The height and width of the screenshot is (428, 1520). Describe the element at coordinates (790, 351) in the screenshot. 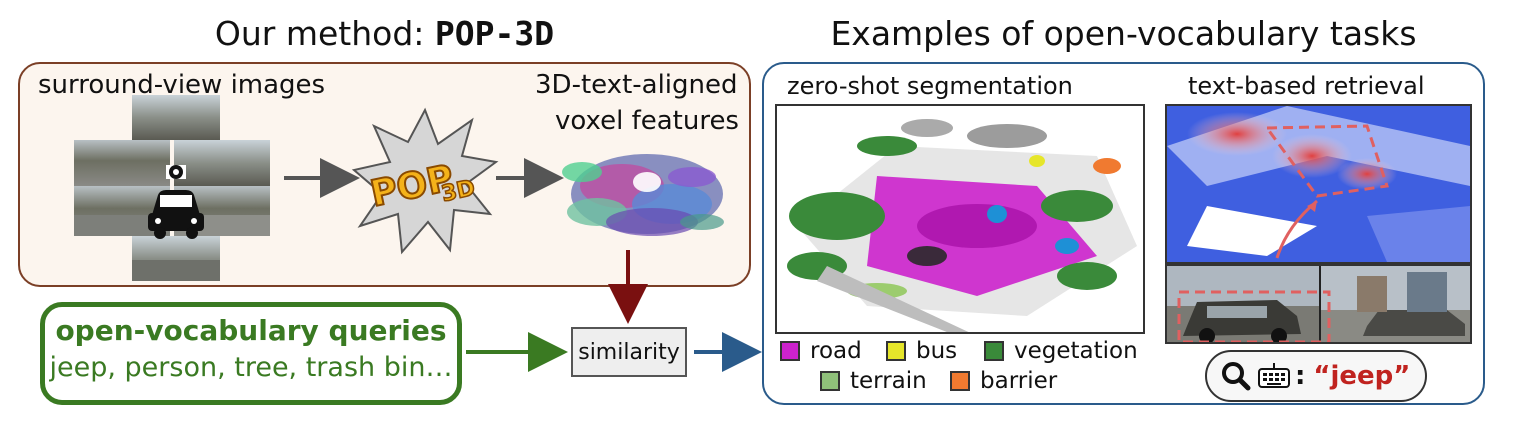

I see `legend-swatch-road` at that location.